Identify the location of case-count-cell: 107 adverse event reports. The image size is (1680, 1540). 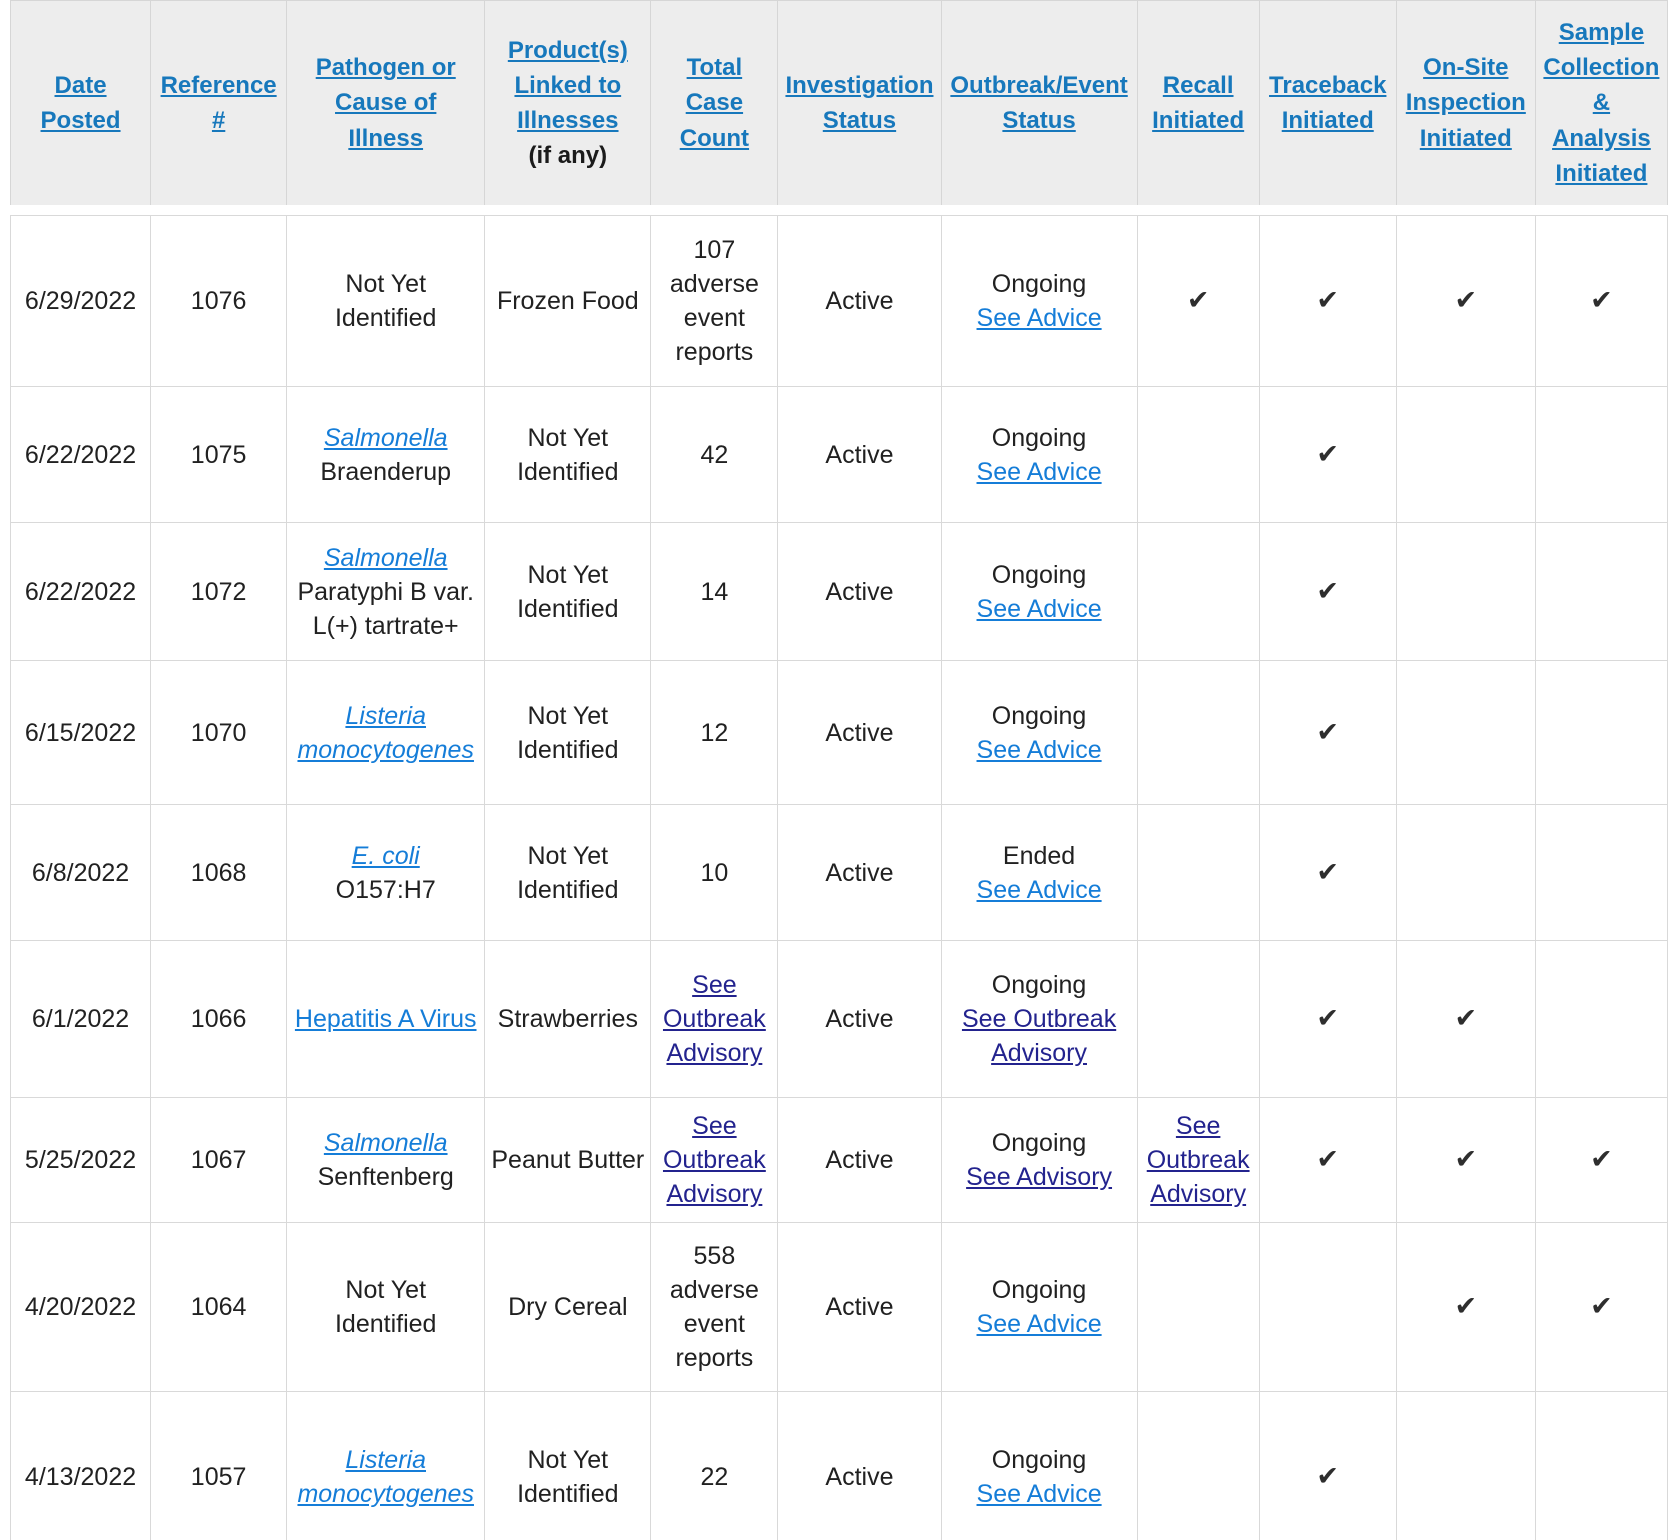
(714, 301).